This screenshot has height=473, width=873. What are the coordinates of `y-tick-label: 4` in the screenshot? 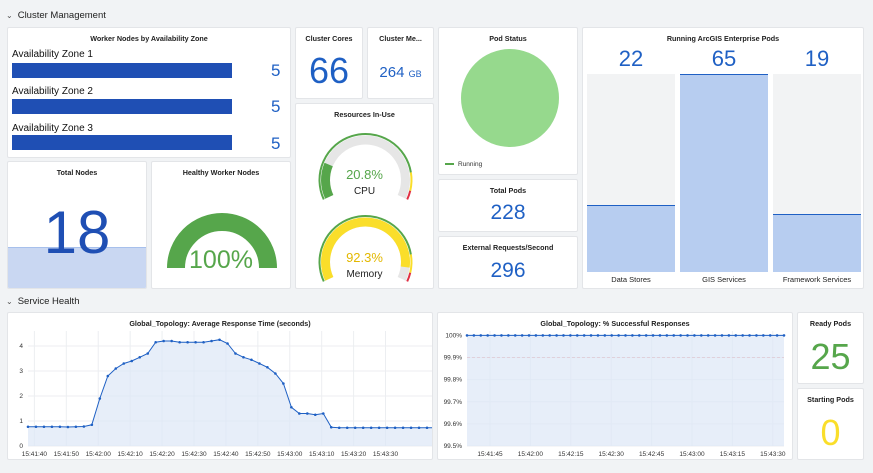 It's located at (21, 346).